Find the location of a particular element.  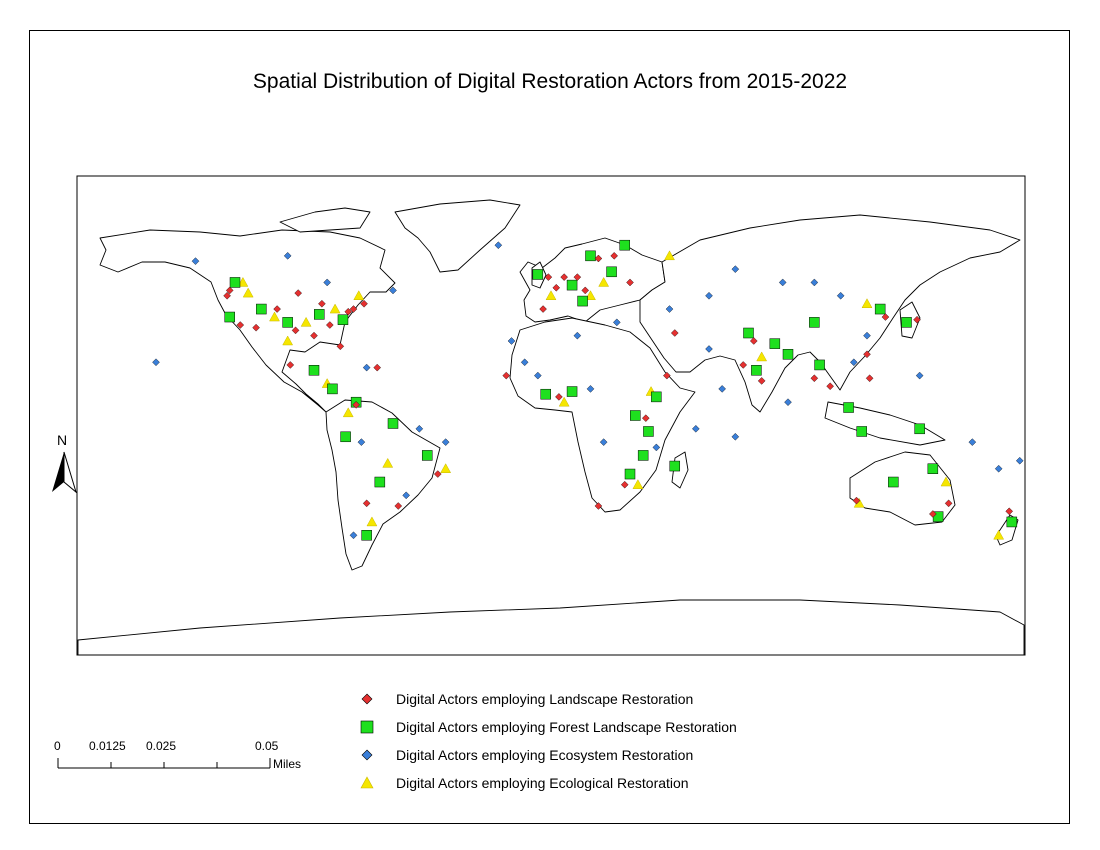

scale-label-1: 0.0125 is located at coordinates (107, 746).